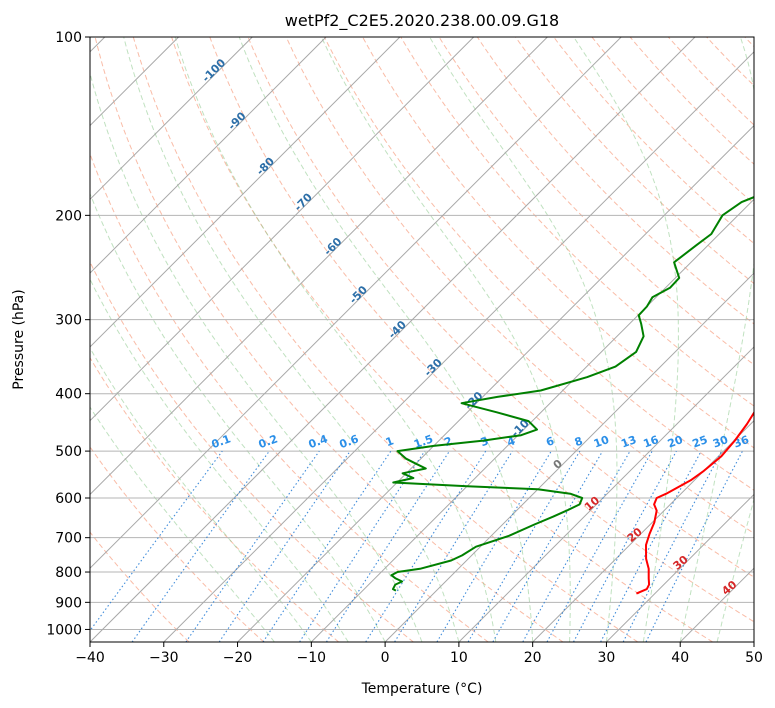  What do you see at coordinates (236, 120) in the screenshot?
I see `isotherm-label: -90` at bounding box center [236, 120].